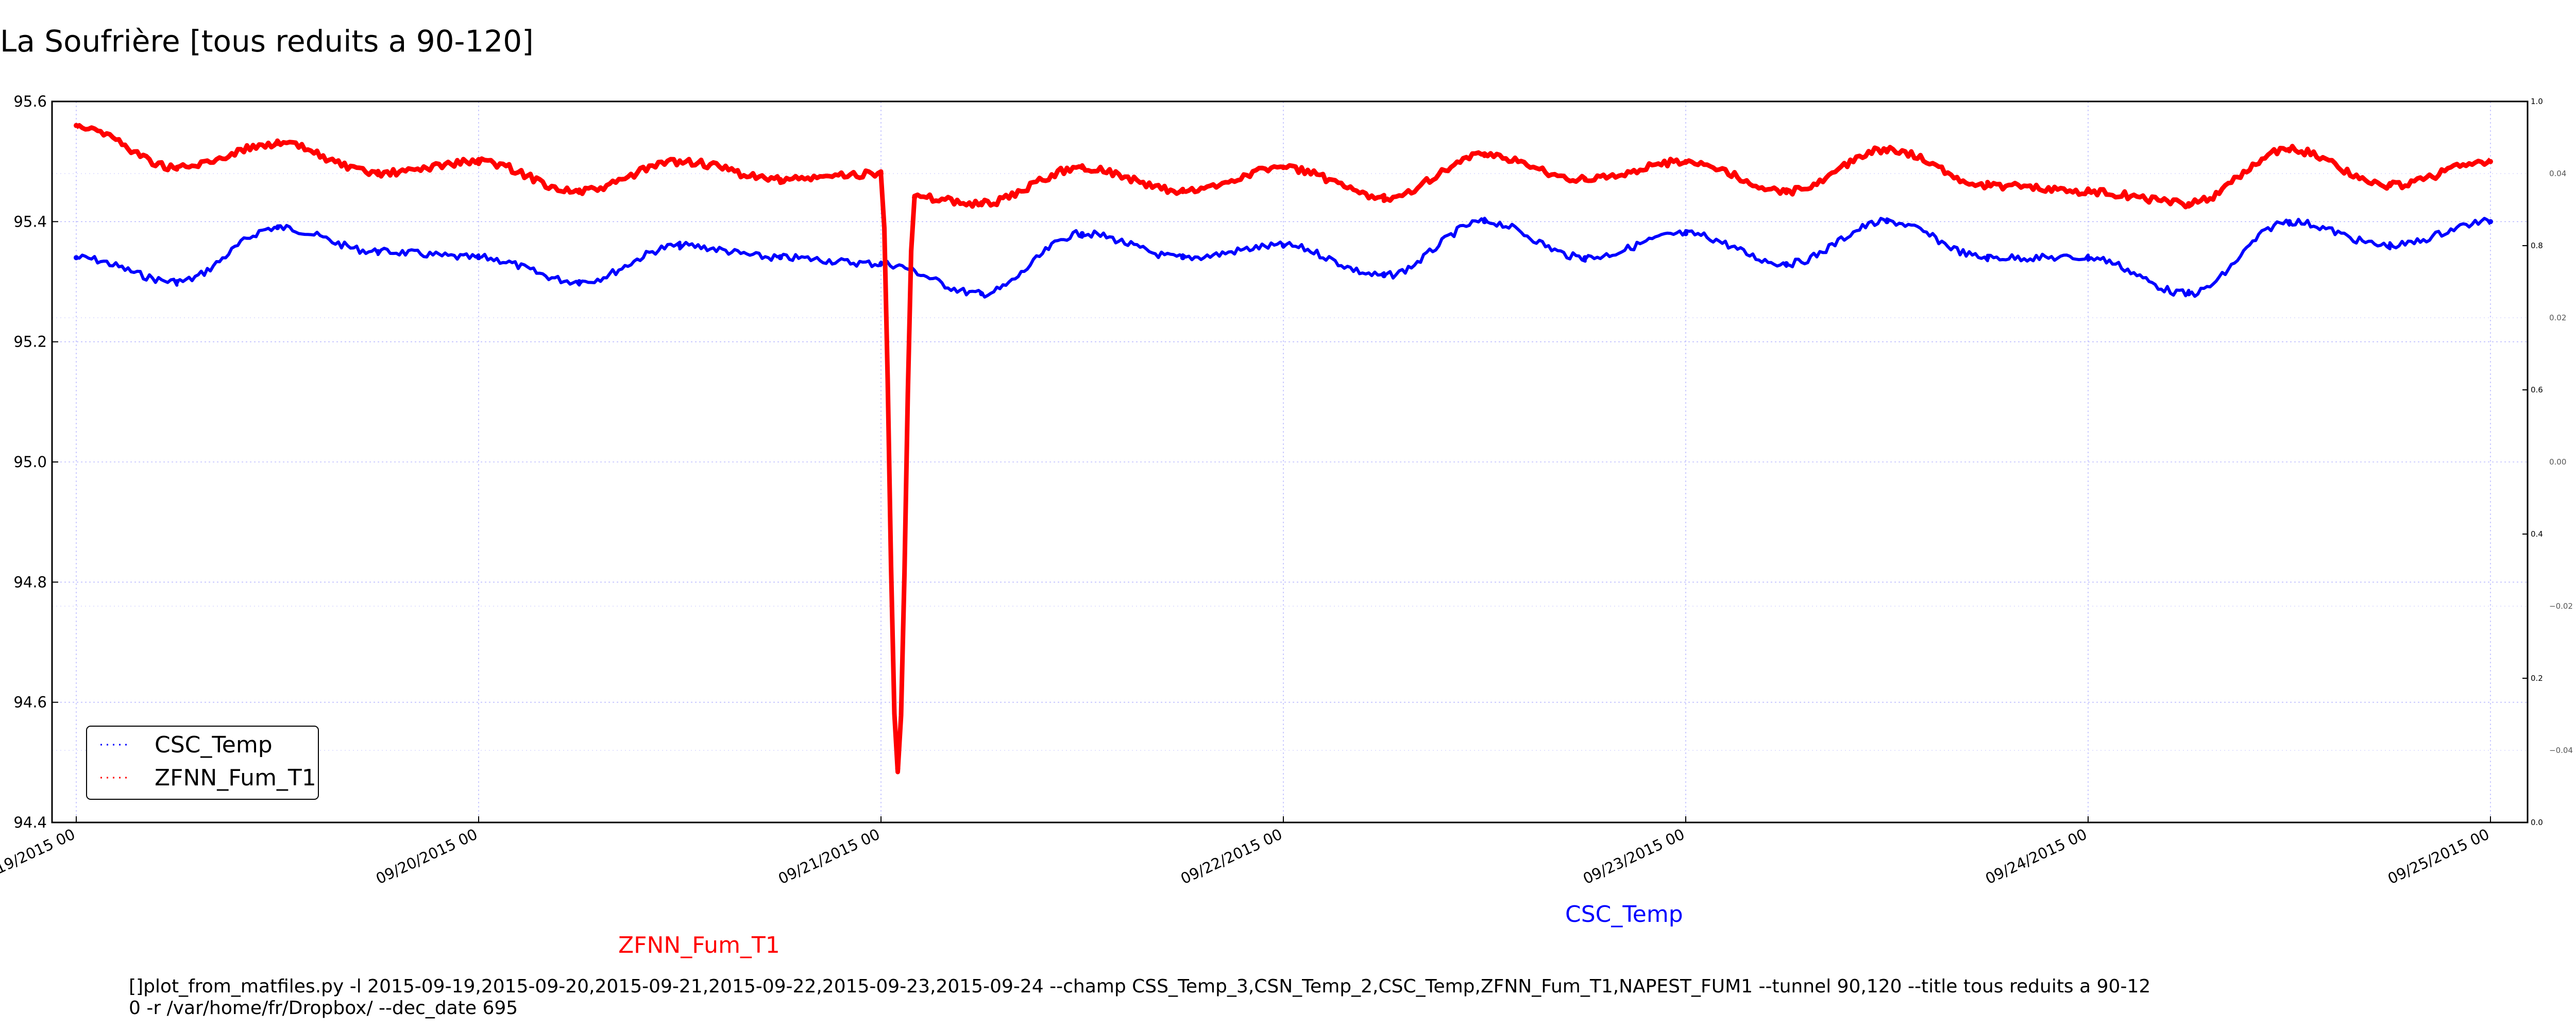 The width and height of the screenshot is (2576, 1030). I want to click on right-tick-label: 0.6, so click(2537, 389).